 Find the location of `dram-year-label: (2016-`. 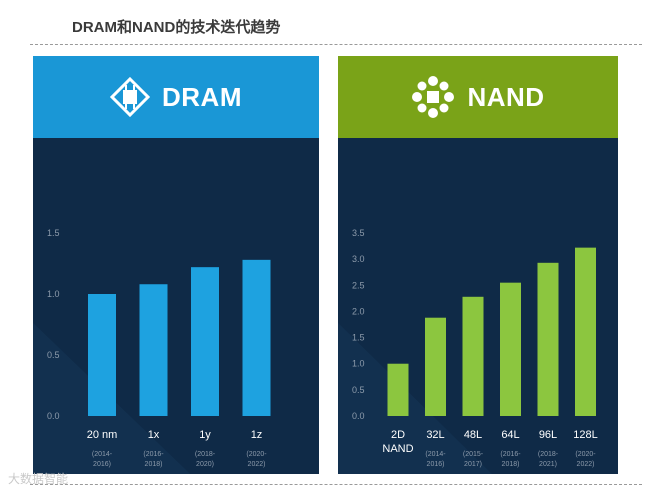

dram-year-label: (2016- is located at coordinates (153, 454).